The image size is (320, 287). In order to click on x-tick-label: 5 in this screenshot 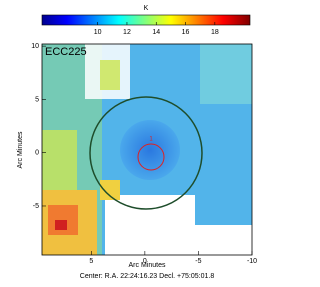, I will do `click(91, 261)`.